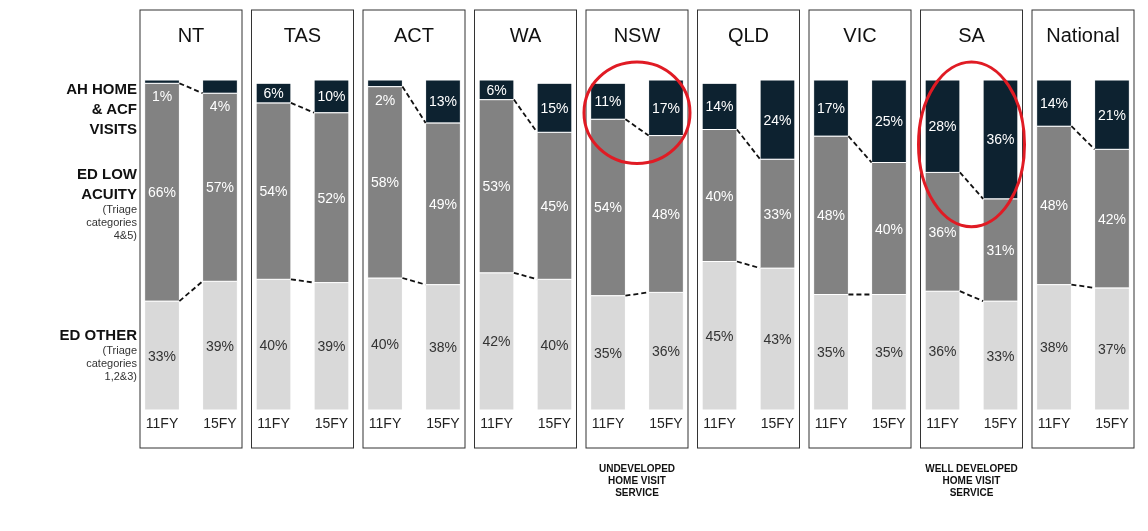 Image resolution: width=1148 pixels, height=531 pixels. I want to click on data-label: 28%, so click(942, 126).